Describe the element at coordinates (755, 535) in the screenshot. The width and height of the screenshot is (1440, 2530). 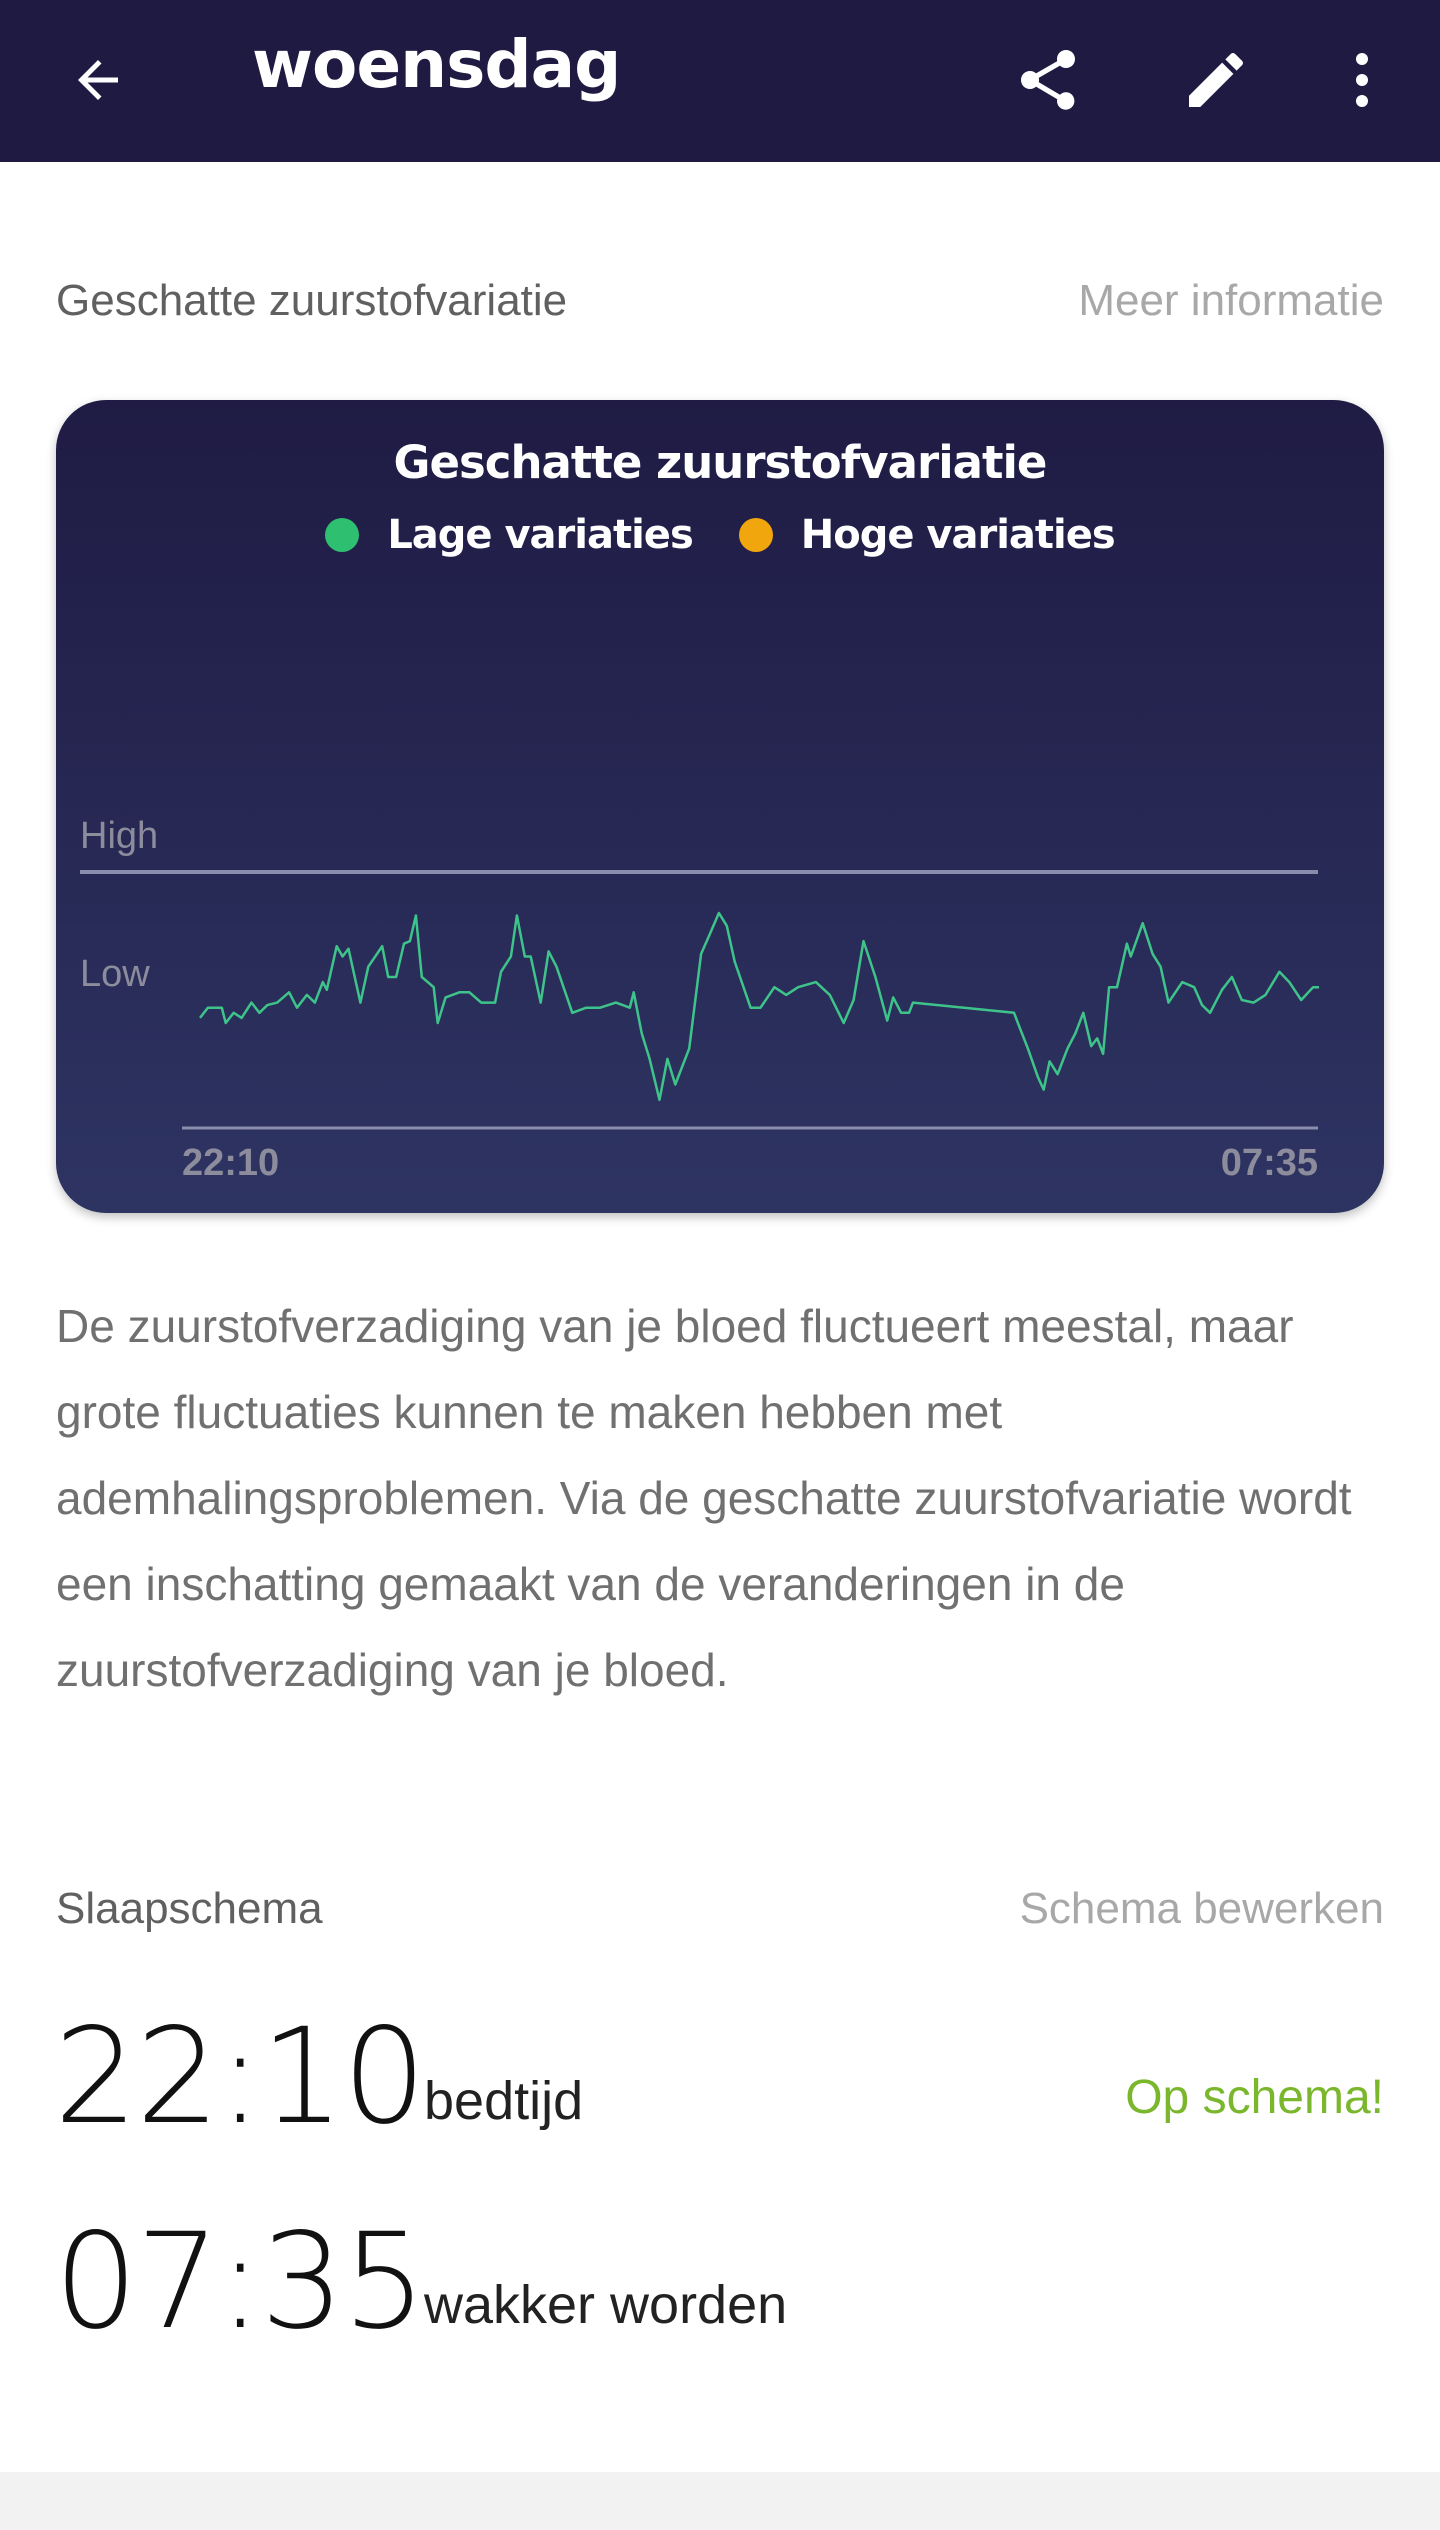
I see `legend-dot-high` at that location.